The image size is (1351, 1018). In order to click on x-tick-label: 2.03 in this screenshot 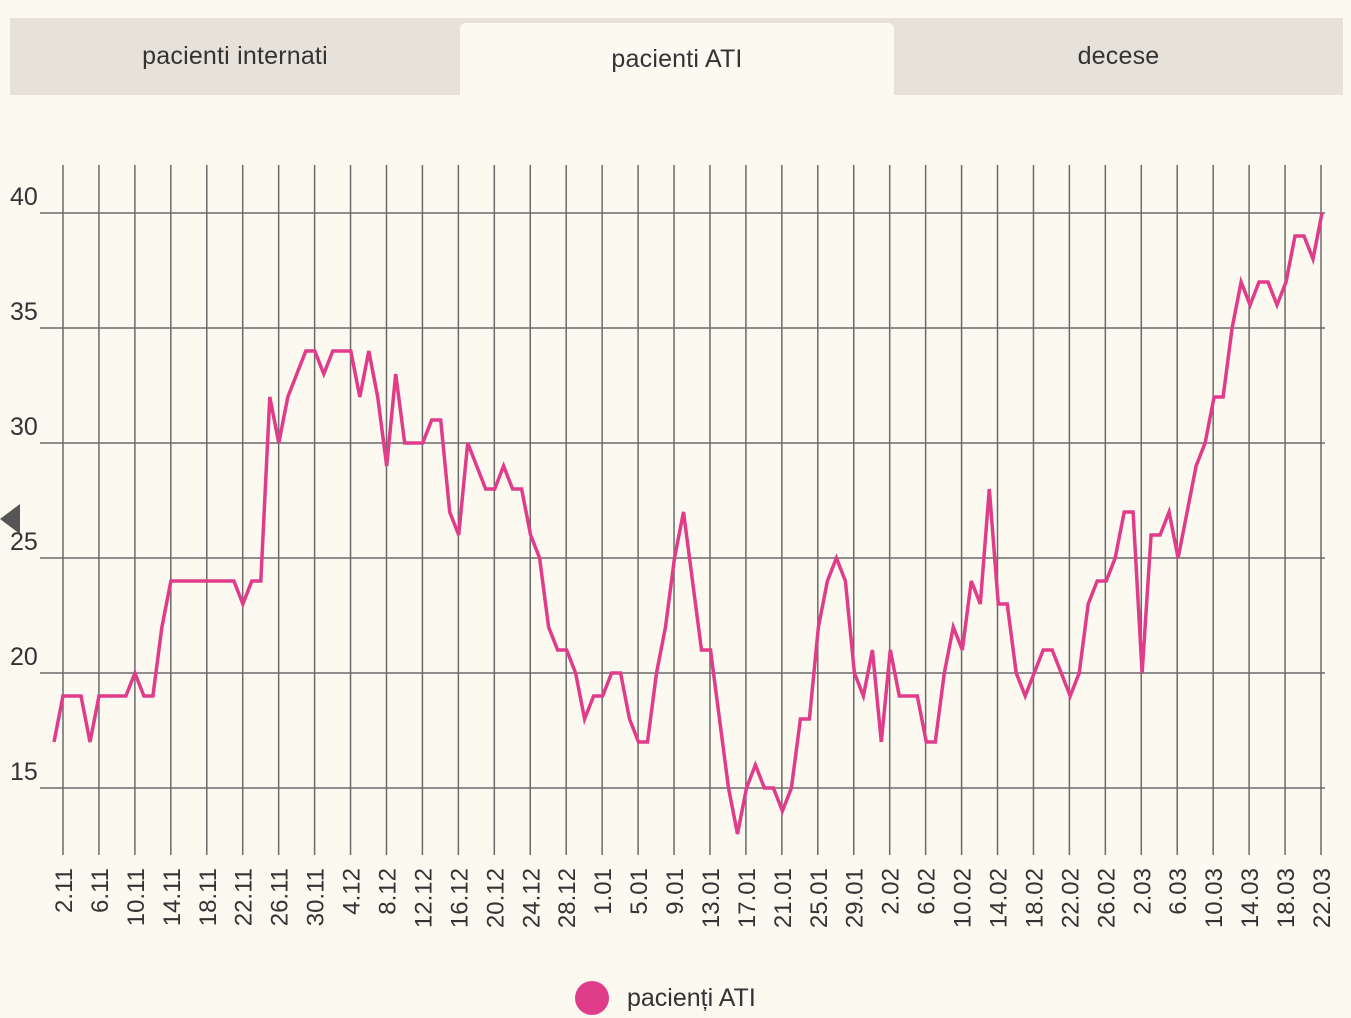, I will do `click(1142, 891)`.